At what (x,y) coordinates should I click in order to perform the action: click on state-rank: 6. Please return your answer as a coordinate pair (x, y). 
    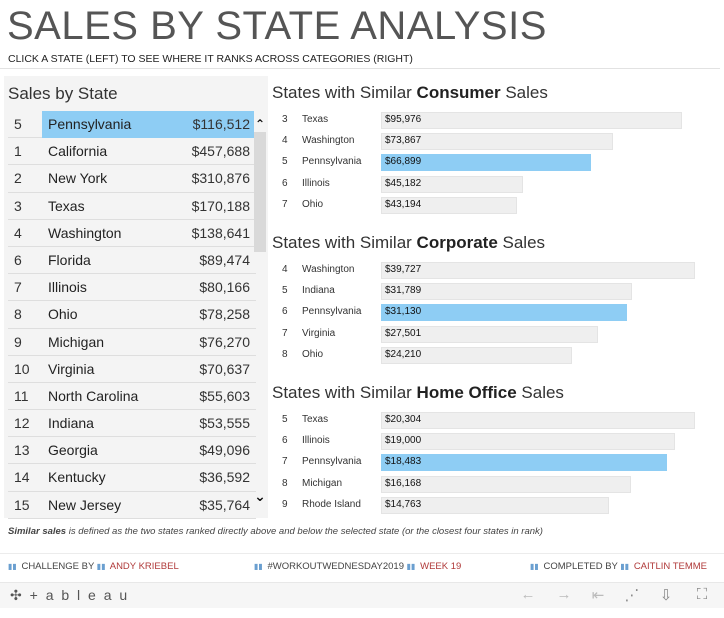
    Looking at the image, I should click on (18, 259).